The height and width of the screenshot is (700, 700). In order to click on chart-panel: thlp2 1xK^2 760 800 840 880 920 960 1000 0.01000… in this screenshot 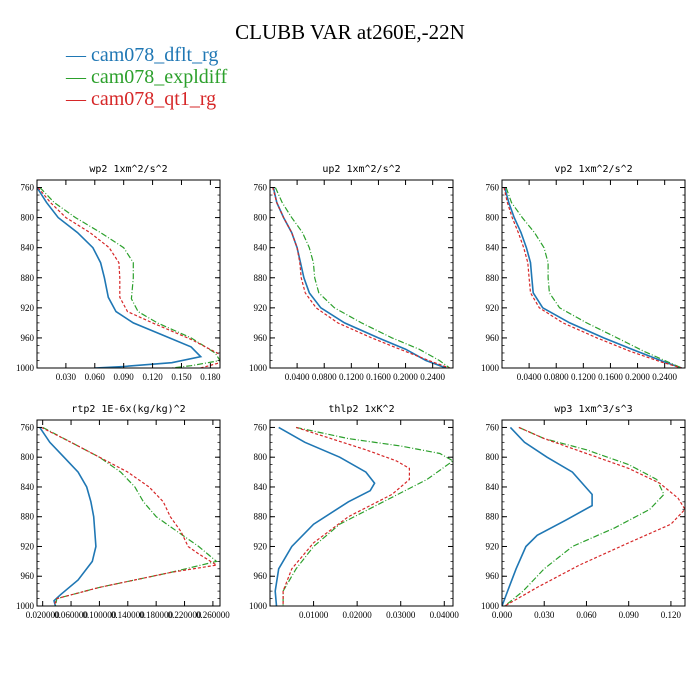, I will do `click(354, 512)`.